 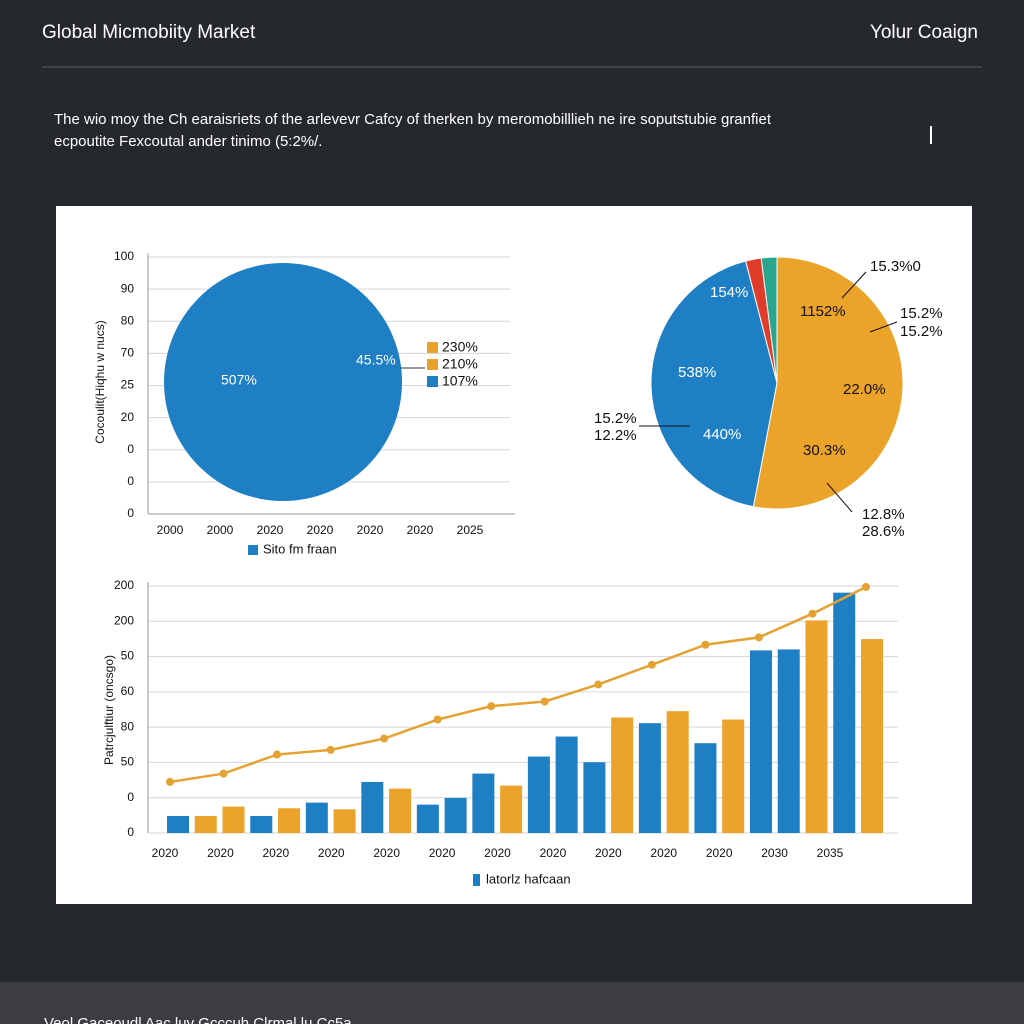 I want to click on legend-label: latorlz hafcaan, so click(x=528, y=878).